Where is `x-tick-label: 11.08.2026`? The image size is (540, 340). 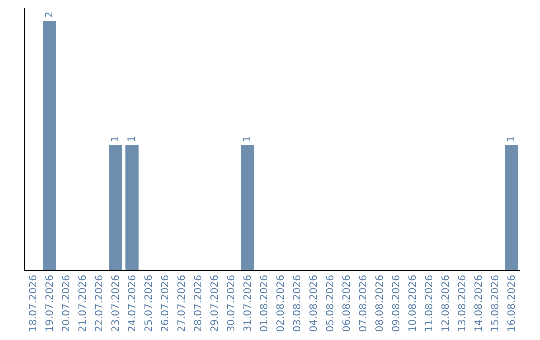 x-tick-label: 11.08.2026 is located at coordinates (430, 303).